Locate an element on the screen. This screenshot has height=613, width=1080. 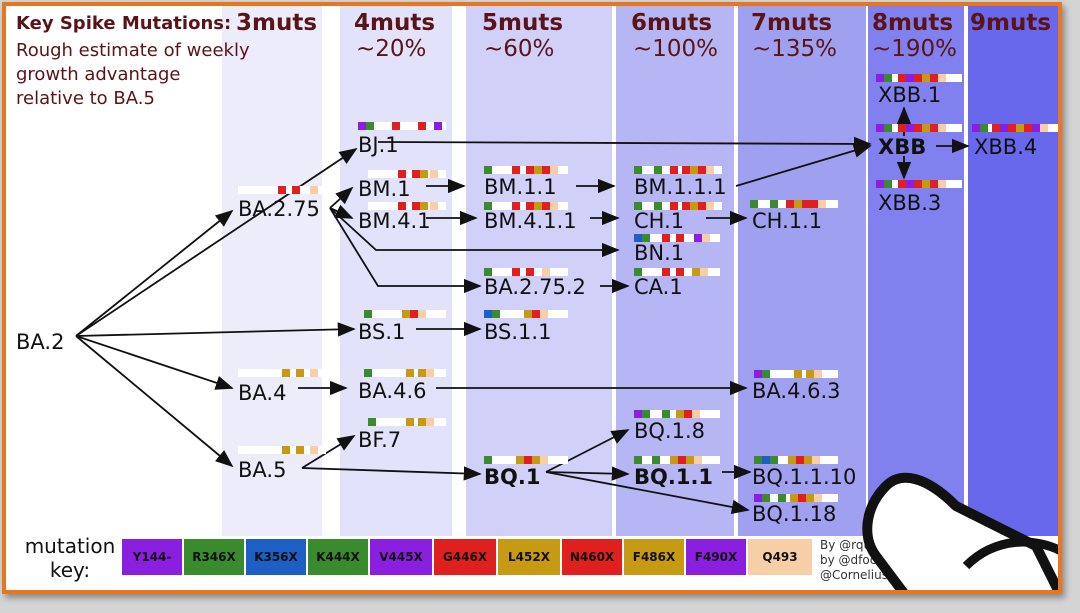
node-ca1: CA.1 is located at coordinates (658, 287).